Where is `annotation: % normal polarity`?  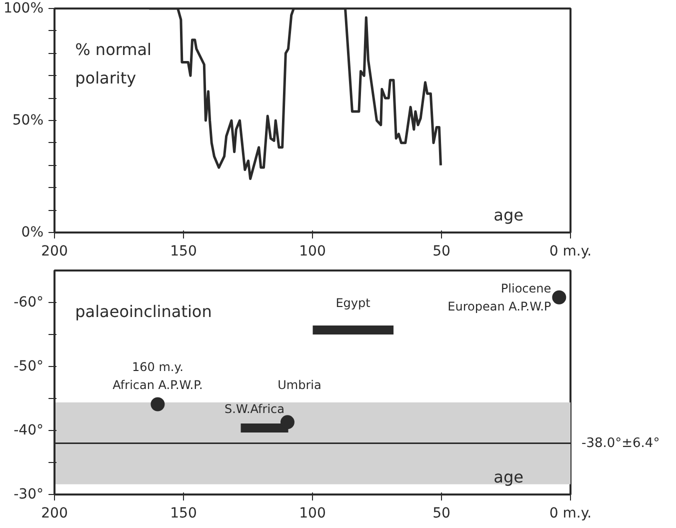
annotation: % normal polarity is located at coordinates (113, 64).